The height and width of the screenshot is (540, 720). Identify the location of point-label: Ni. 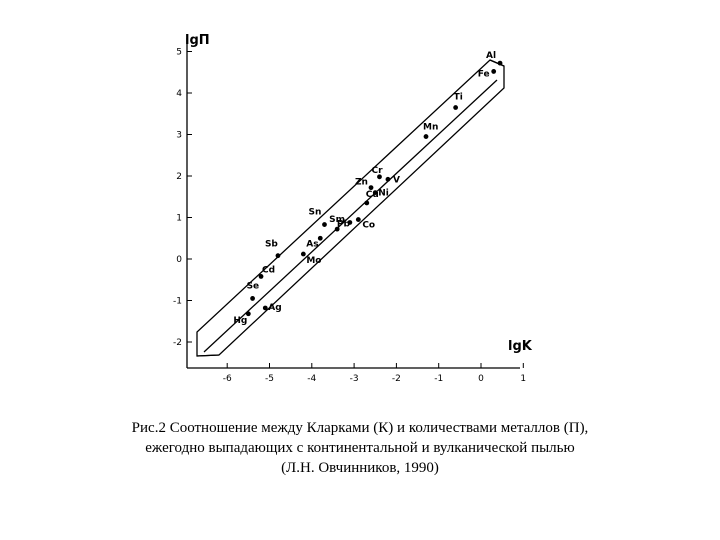
(383, 194).